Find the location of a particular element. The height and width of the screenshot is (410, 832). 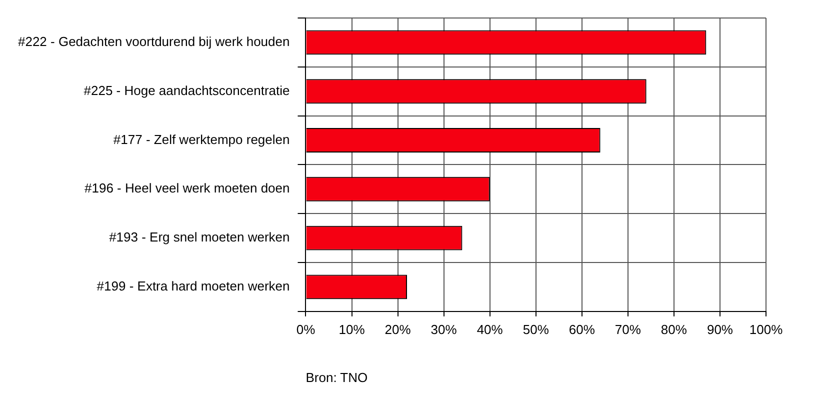

x-tick-label: 80% is located at coordinates (674, 329).